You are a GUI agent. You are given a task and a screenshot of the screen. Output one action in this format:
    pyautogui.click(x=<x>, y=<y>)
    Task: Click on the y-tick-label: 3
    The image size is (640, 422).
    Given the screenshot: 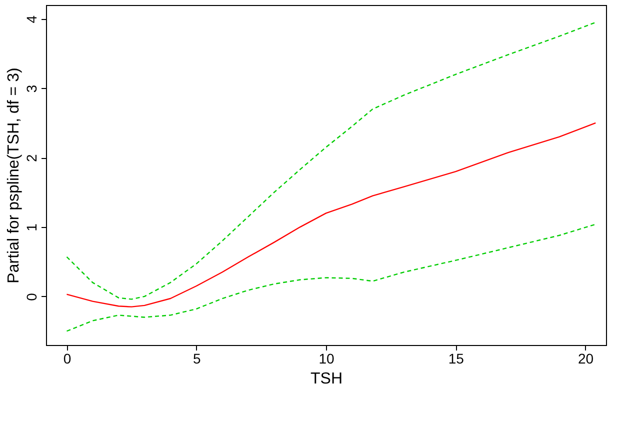 What is the action you would take?
    pyautogui.click(x=32, y=88)
    